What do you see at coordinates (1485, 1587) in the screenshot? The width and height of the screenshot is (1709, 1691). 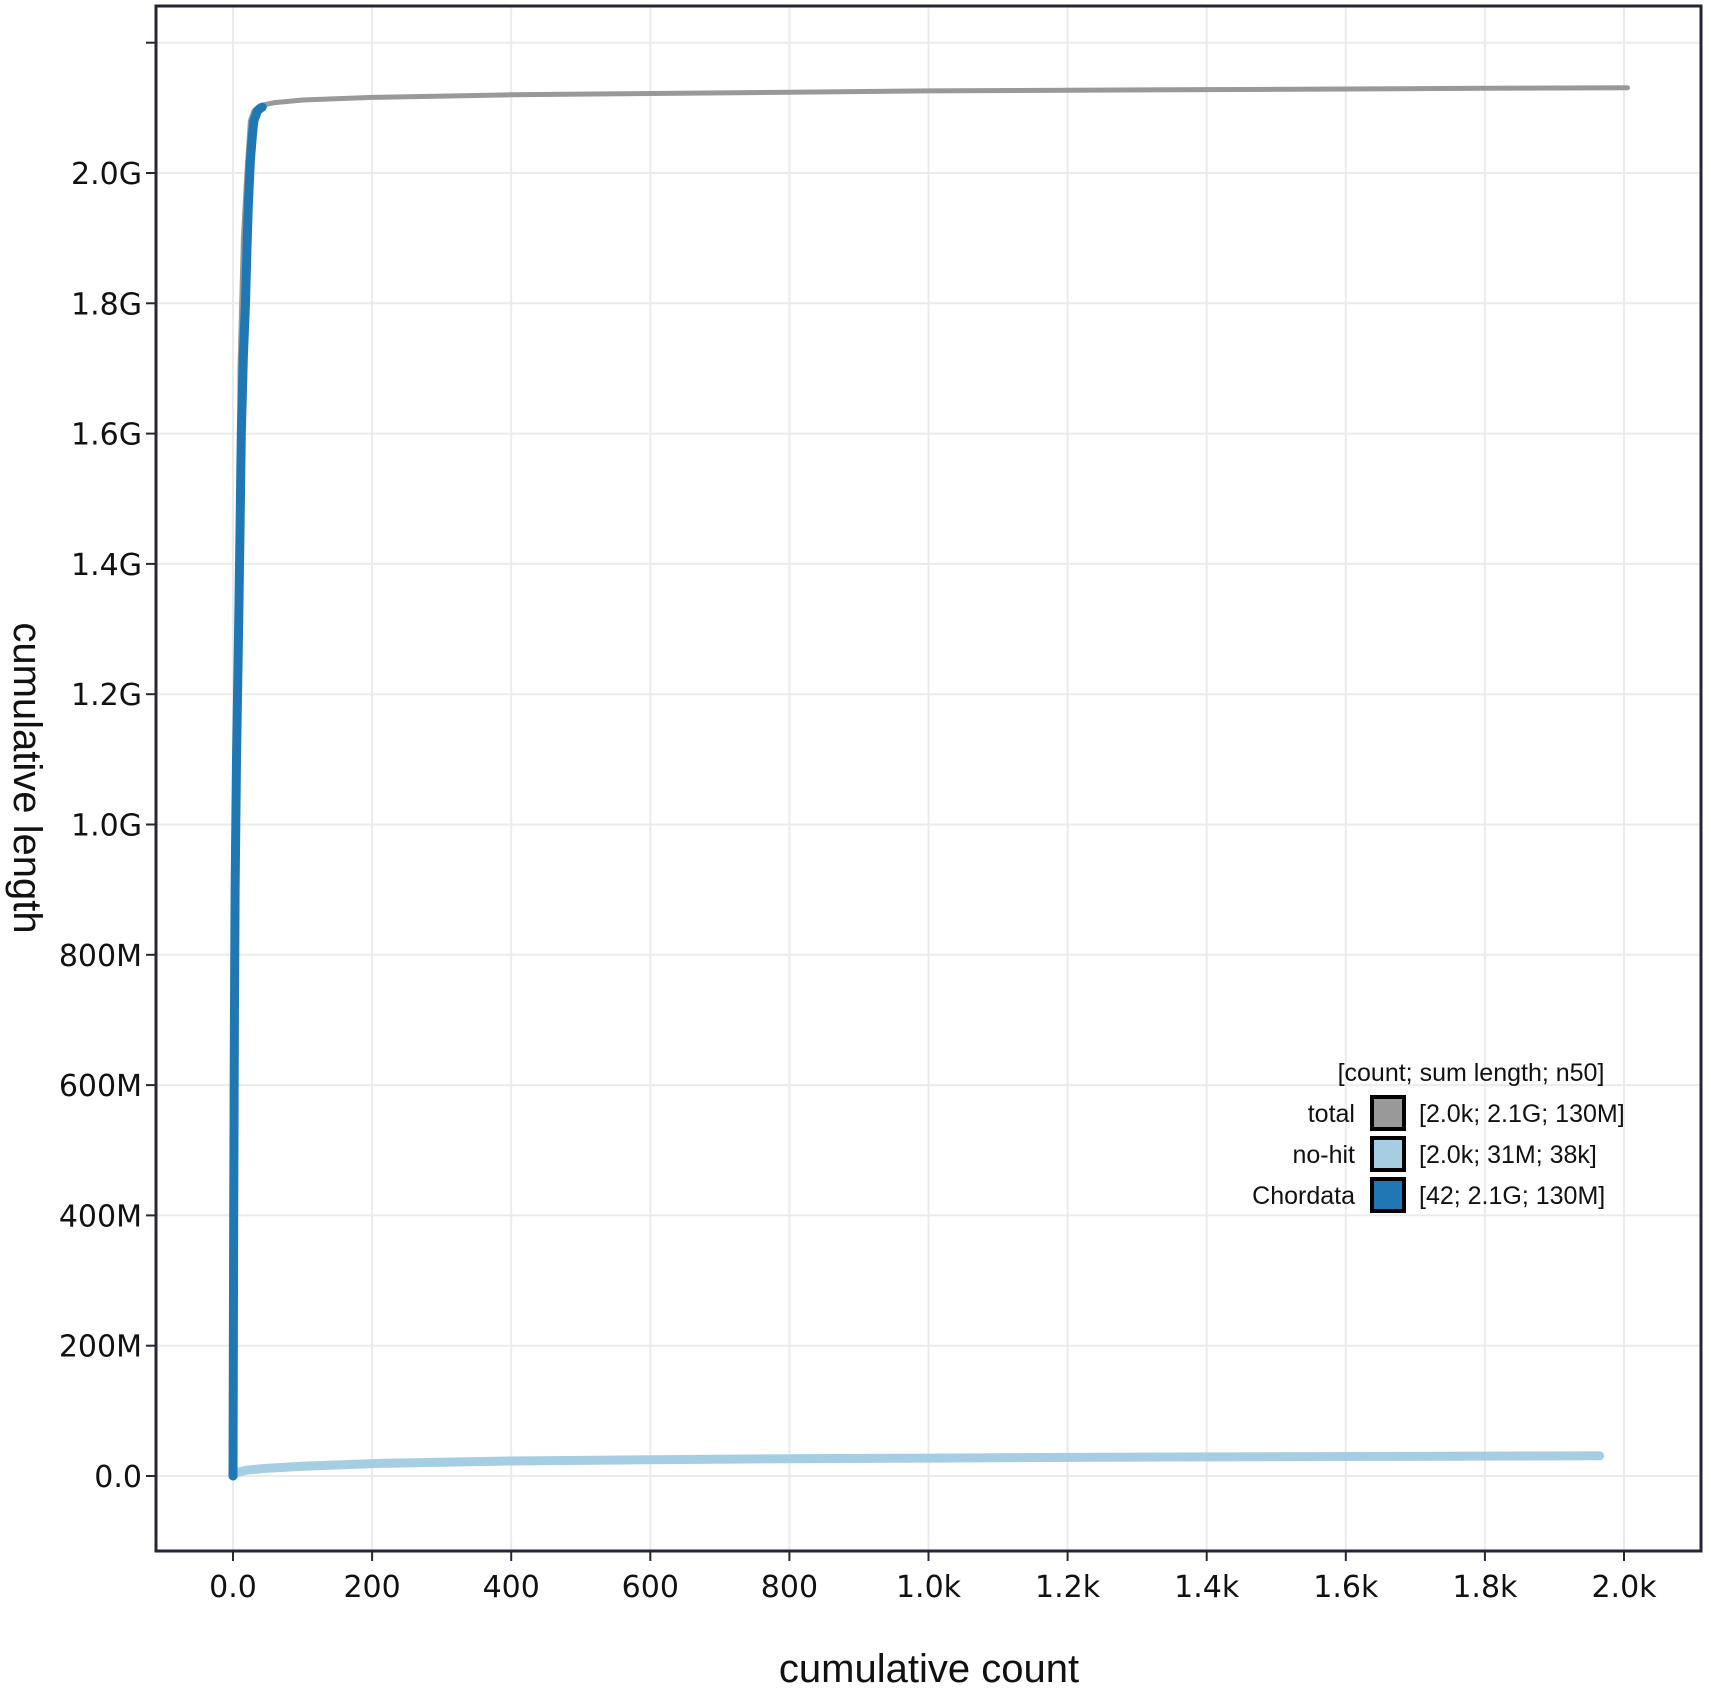 I see `x-tick-label: 1.8k` at bounding box center [1485, 1587].